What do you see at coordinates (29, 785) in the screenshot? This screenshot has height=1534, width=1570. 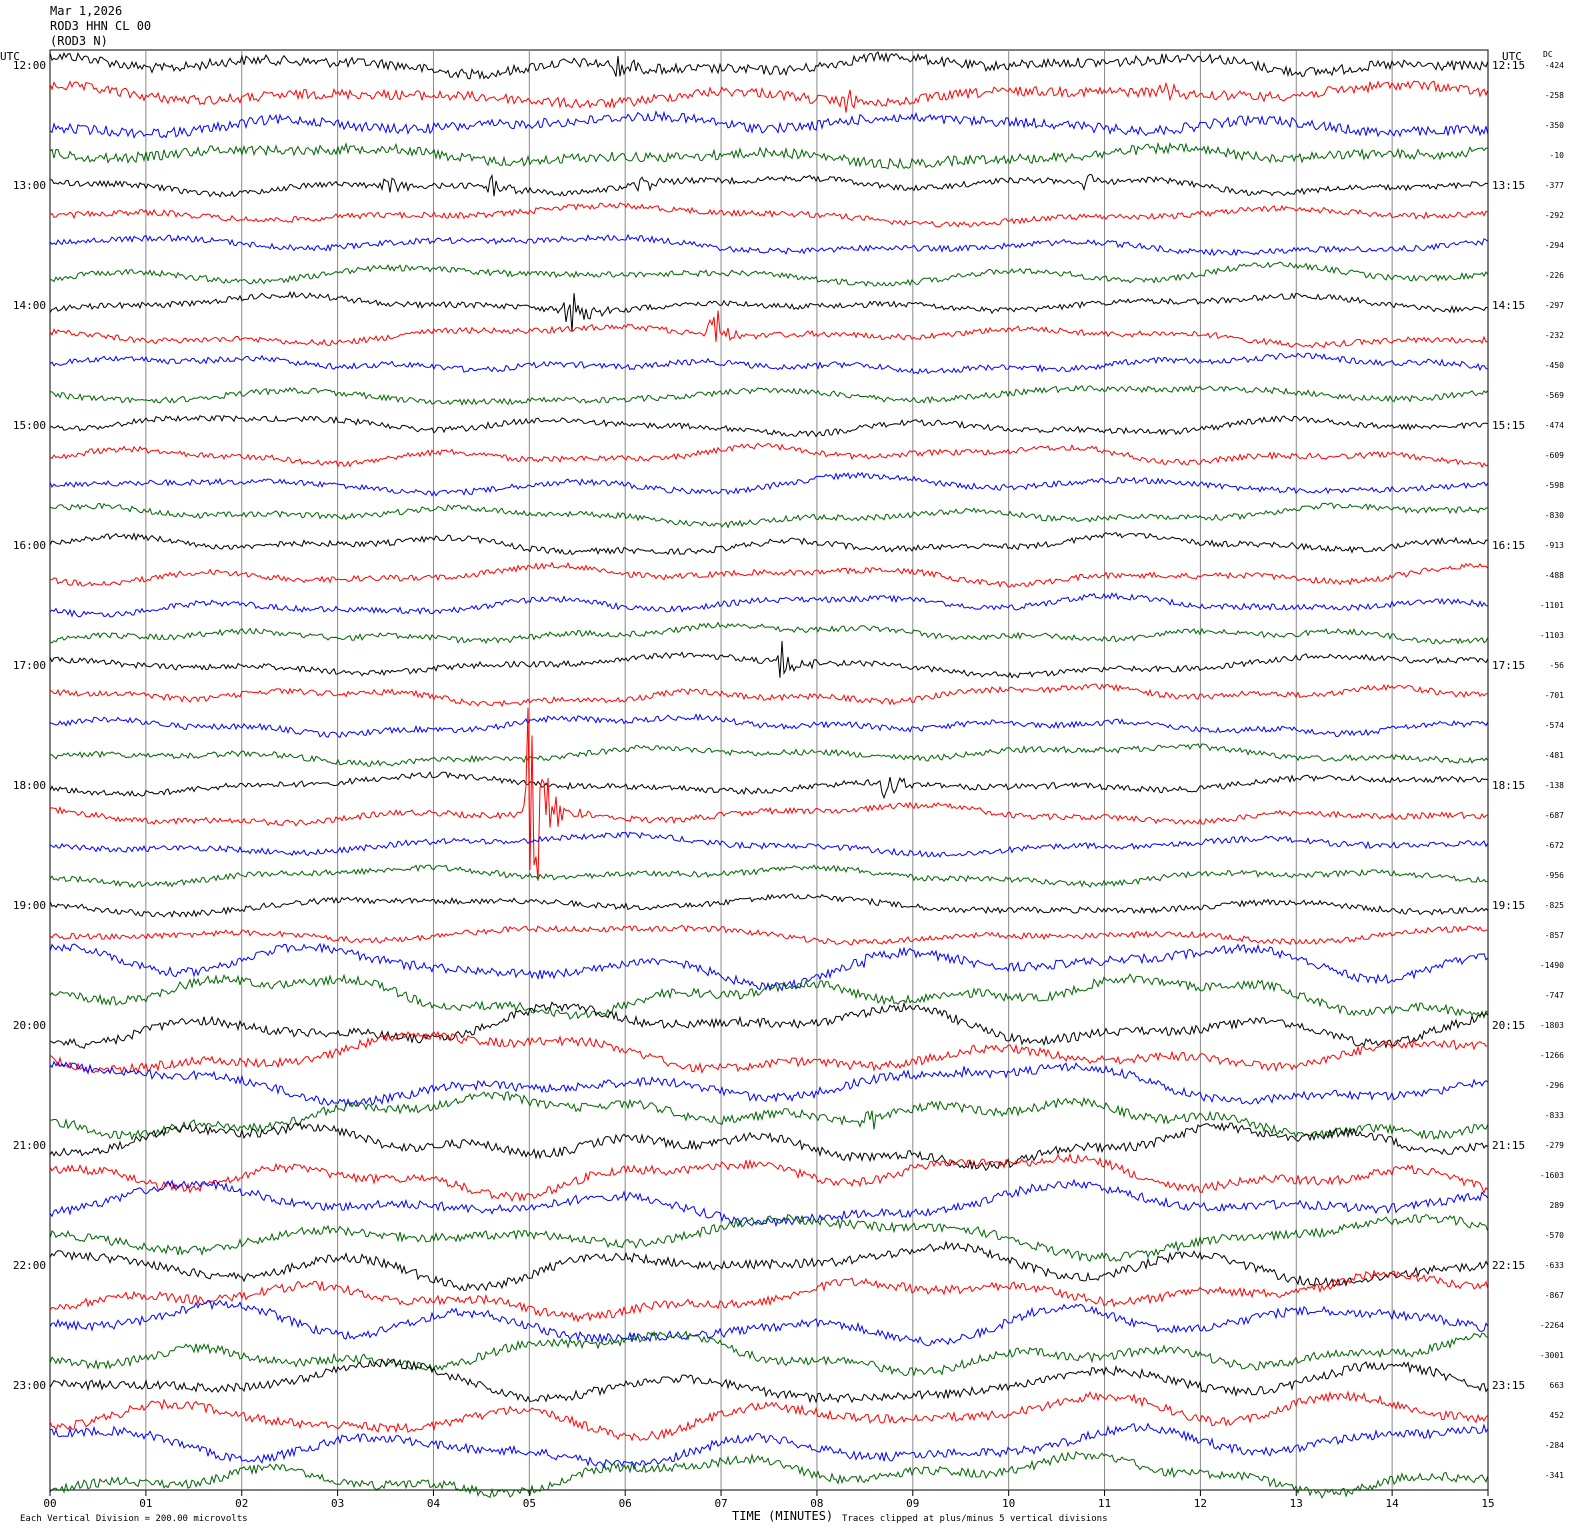 I see `left-hour-label: 18:00` at bounding box center [29, 785].